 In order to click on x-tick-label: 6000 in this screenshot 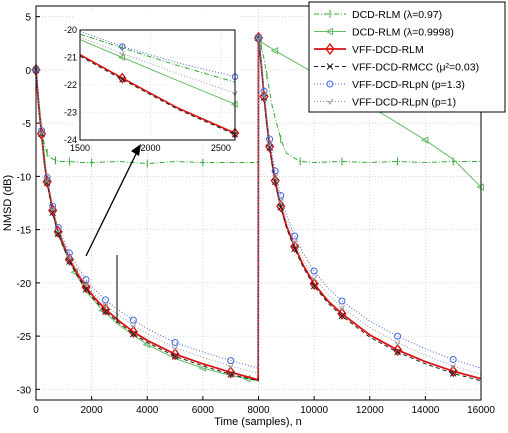, I will do `click(203, 410)`.